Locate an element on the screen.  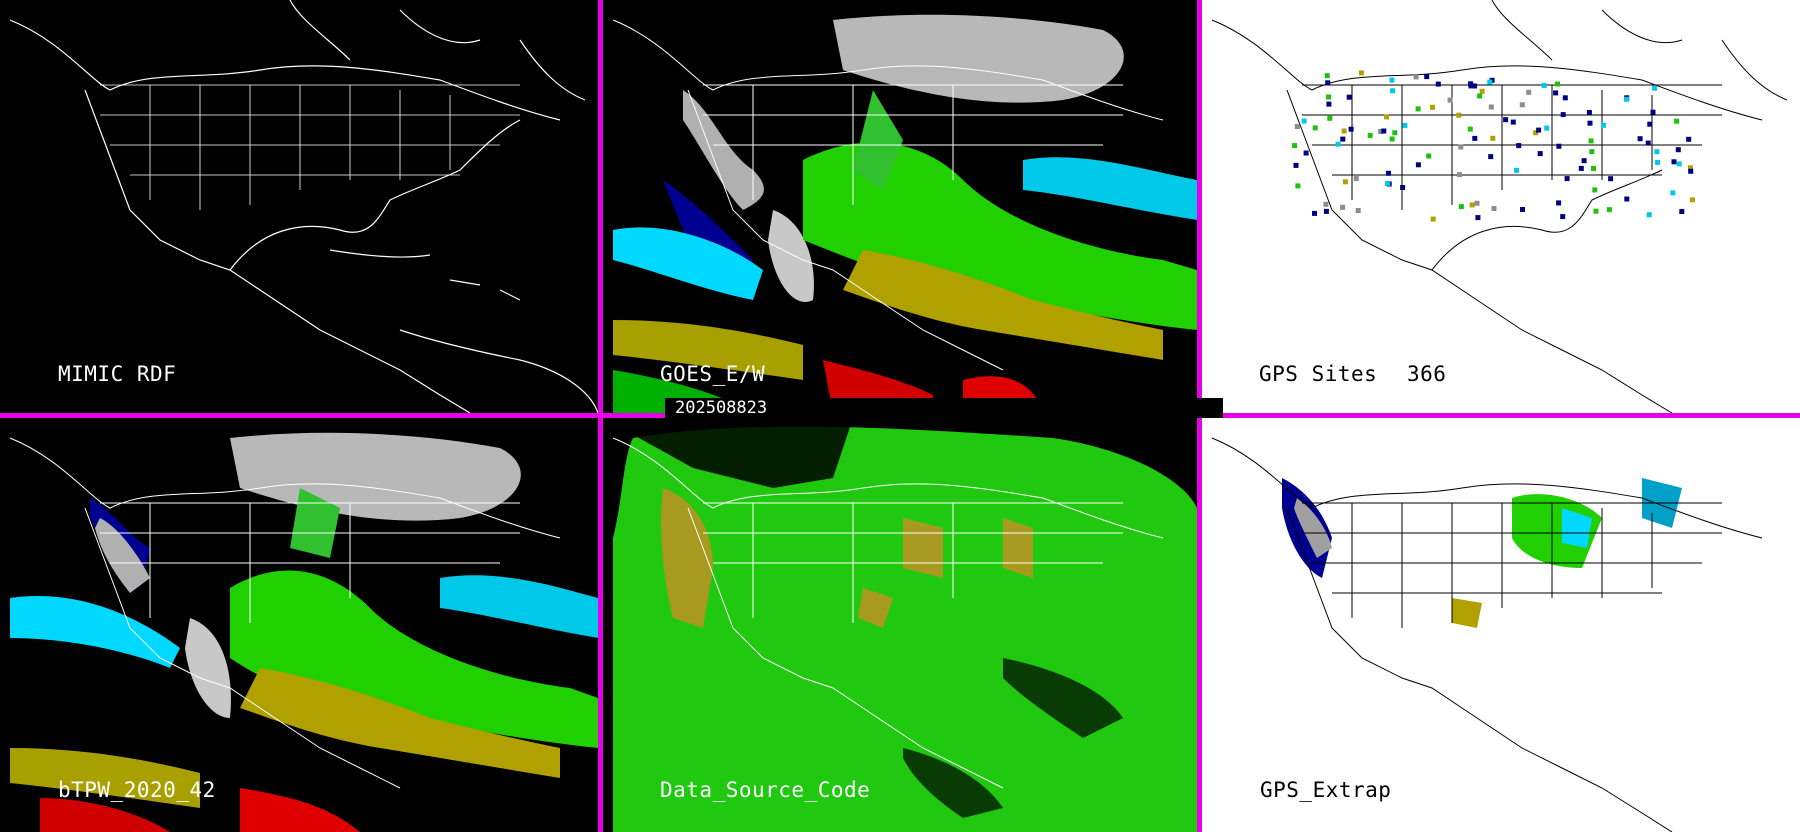
panel-label: GOES_E/W is located at coordinates (713, 374).